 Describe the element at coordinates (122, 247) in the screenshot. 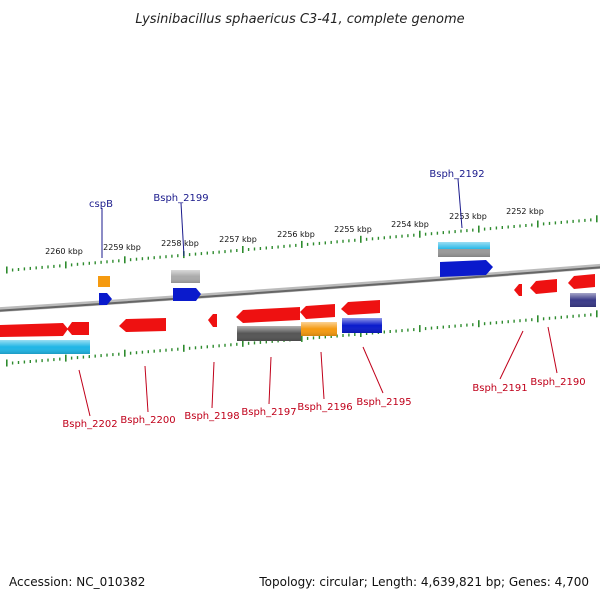

I see `scale-label: 2259 kbp` at that location.